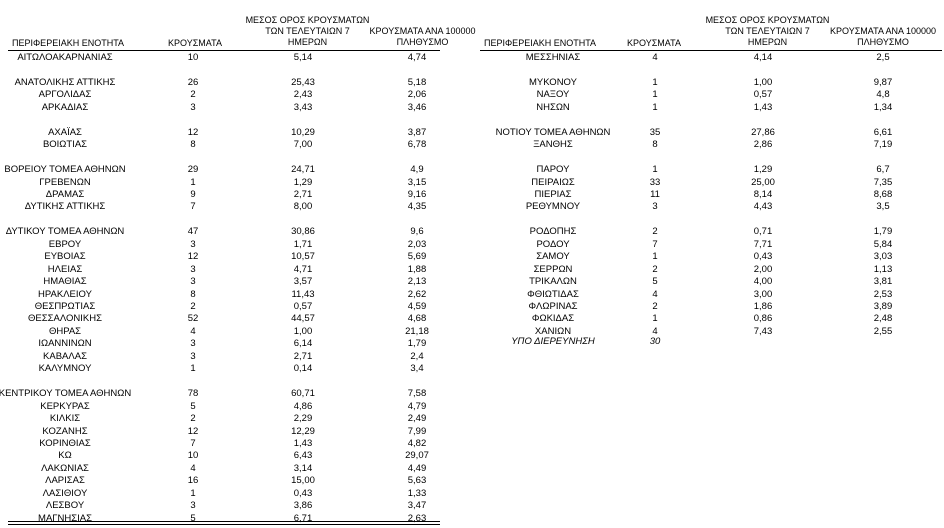  What do you see at coordinates (883, 269) in the screenshot?
I see `per100k-cell: 1,13` at bounding box center [883, 269].